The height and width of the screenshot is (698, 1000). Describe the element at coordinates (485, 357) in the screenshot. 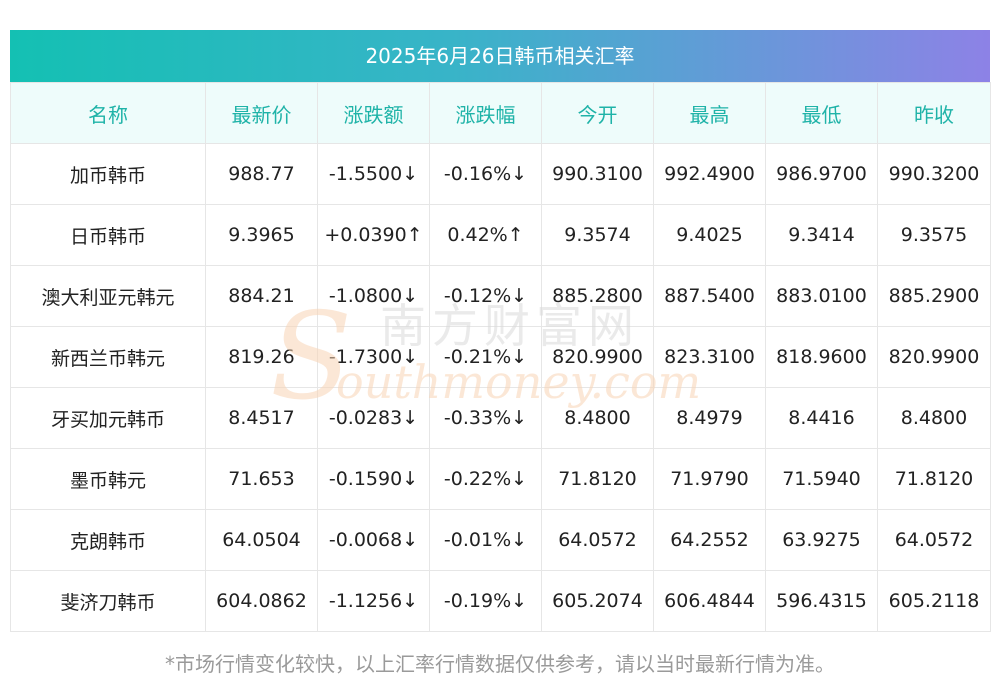

I see `cell-change-pct: -0.21%↓` at that location.